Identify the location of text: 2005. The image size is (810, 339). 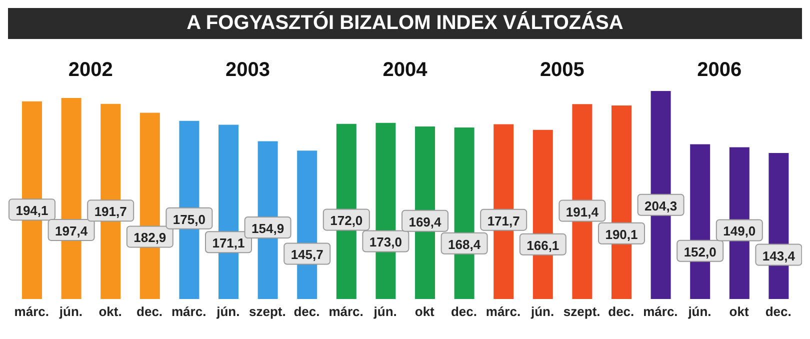
(562, 70).